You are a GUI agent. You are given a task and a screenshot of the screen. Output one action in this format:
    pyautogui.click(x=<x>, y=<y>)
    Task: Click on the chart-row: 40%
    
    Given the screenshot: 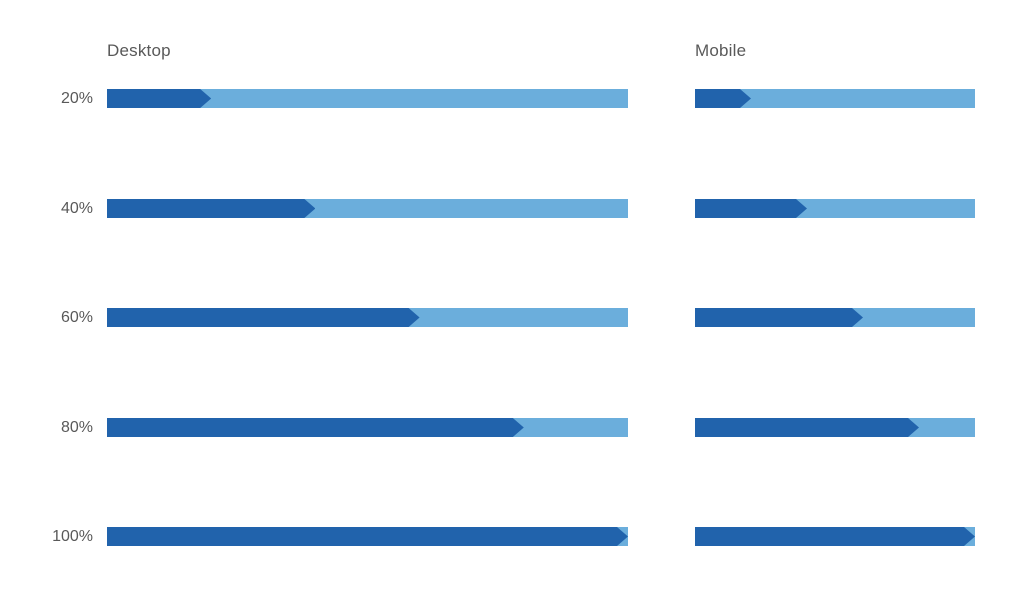 What is the action you would take?
    pyautogui.click(x=514, y=208)
    